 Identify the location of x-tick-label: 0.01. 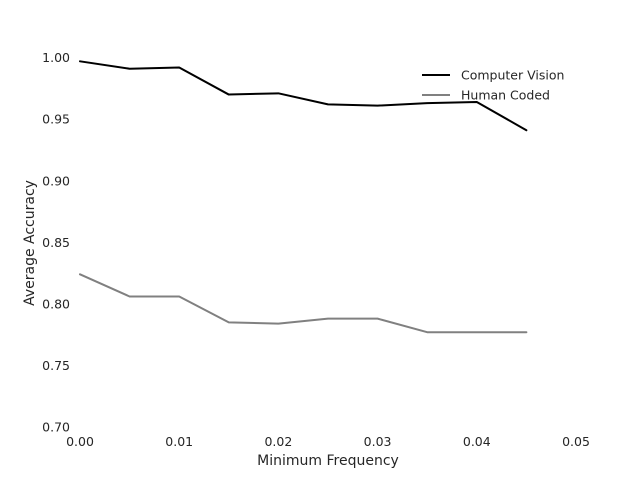
(179, 441).